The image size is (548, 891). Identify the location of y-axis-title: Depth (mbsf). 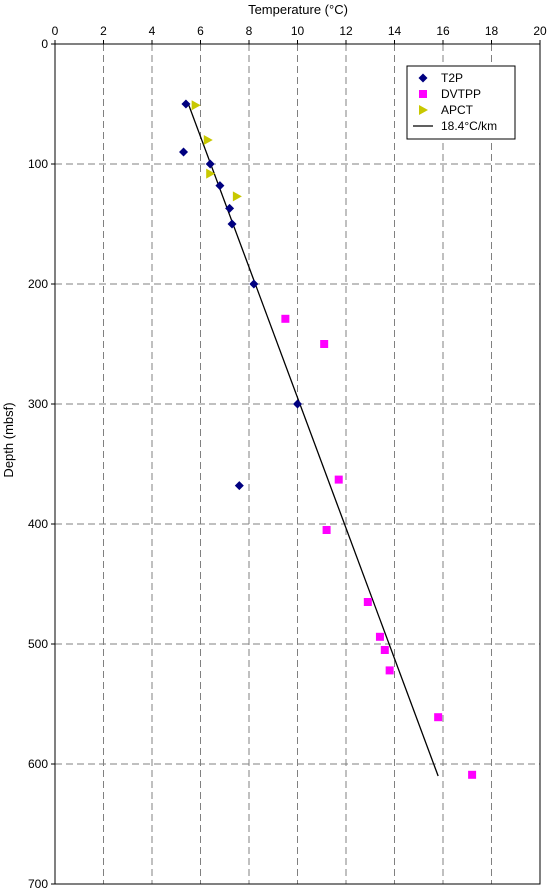
(8, 439).